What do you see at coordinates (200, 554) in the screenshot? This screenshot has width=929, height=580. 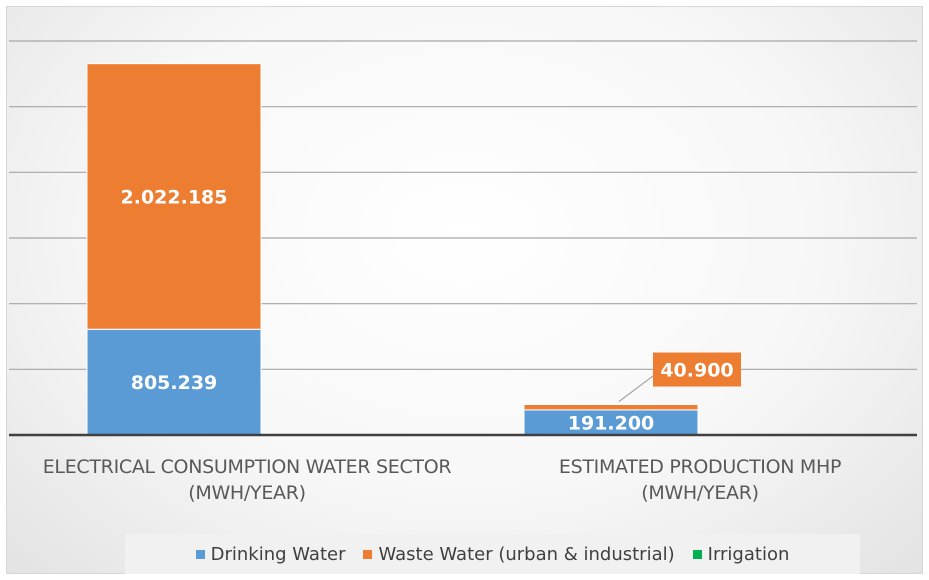 I see `legend-swatch-drinking-water` at bounding box center [200, 554].